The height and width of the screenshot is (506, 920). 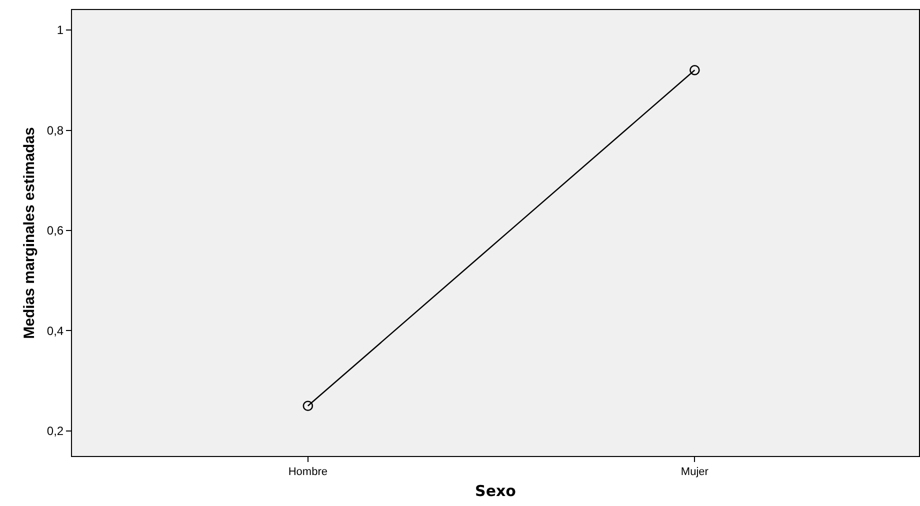 What do you see at coordinates (55, 331) in the screenshot?
I see `y-tick-label: 0,4` at bounding box center [55, 331].